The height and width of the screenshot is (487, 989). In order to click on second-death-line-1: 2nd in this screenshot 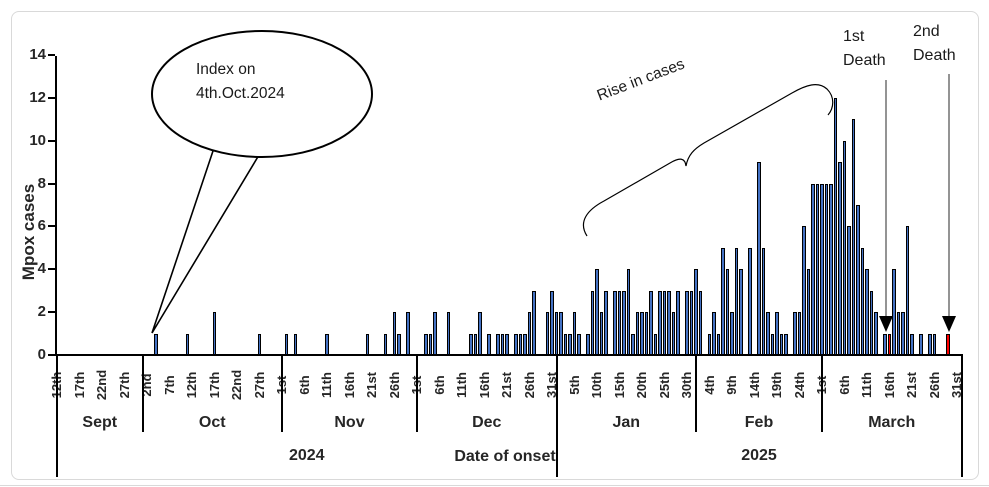, I will do `click(926, 31)`.